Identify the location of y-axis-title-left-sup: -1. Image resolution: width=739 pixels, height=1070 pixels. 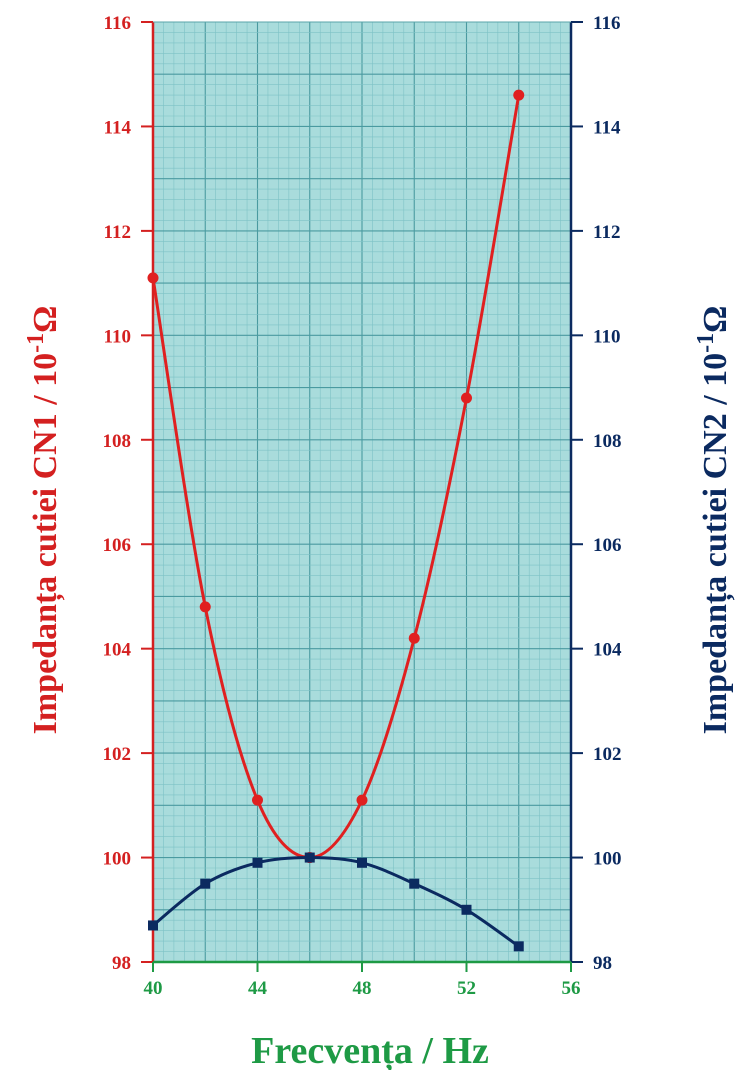
(36, 343).